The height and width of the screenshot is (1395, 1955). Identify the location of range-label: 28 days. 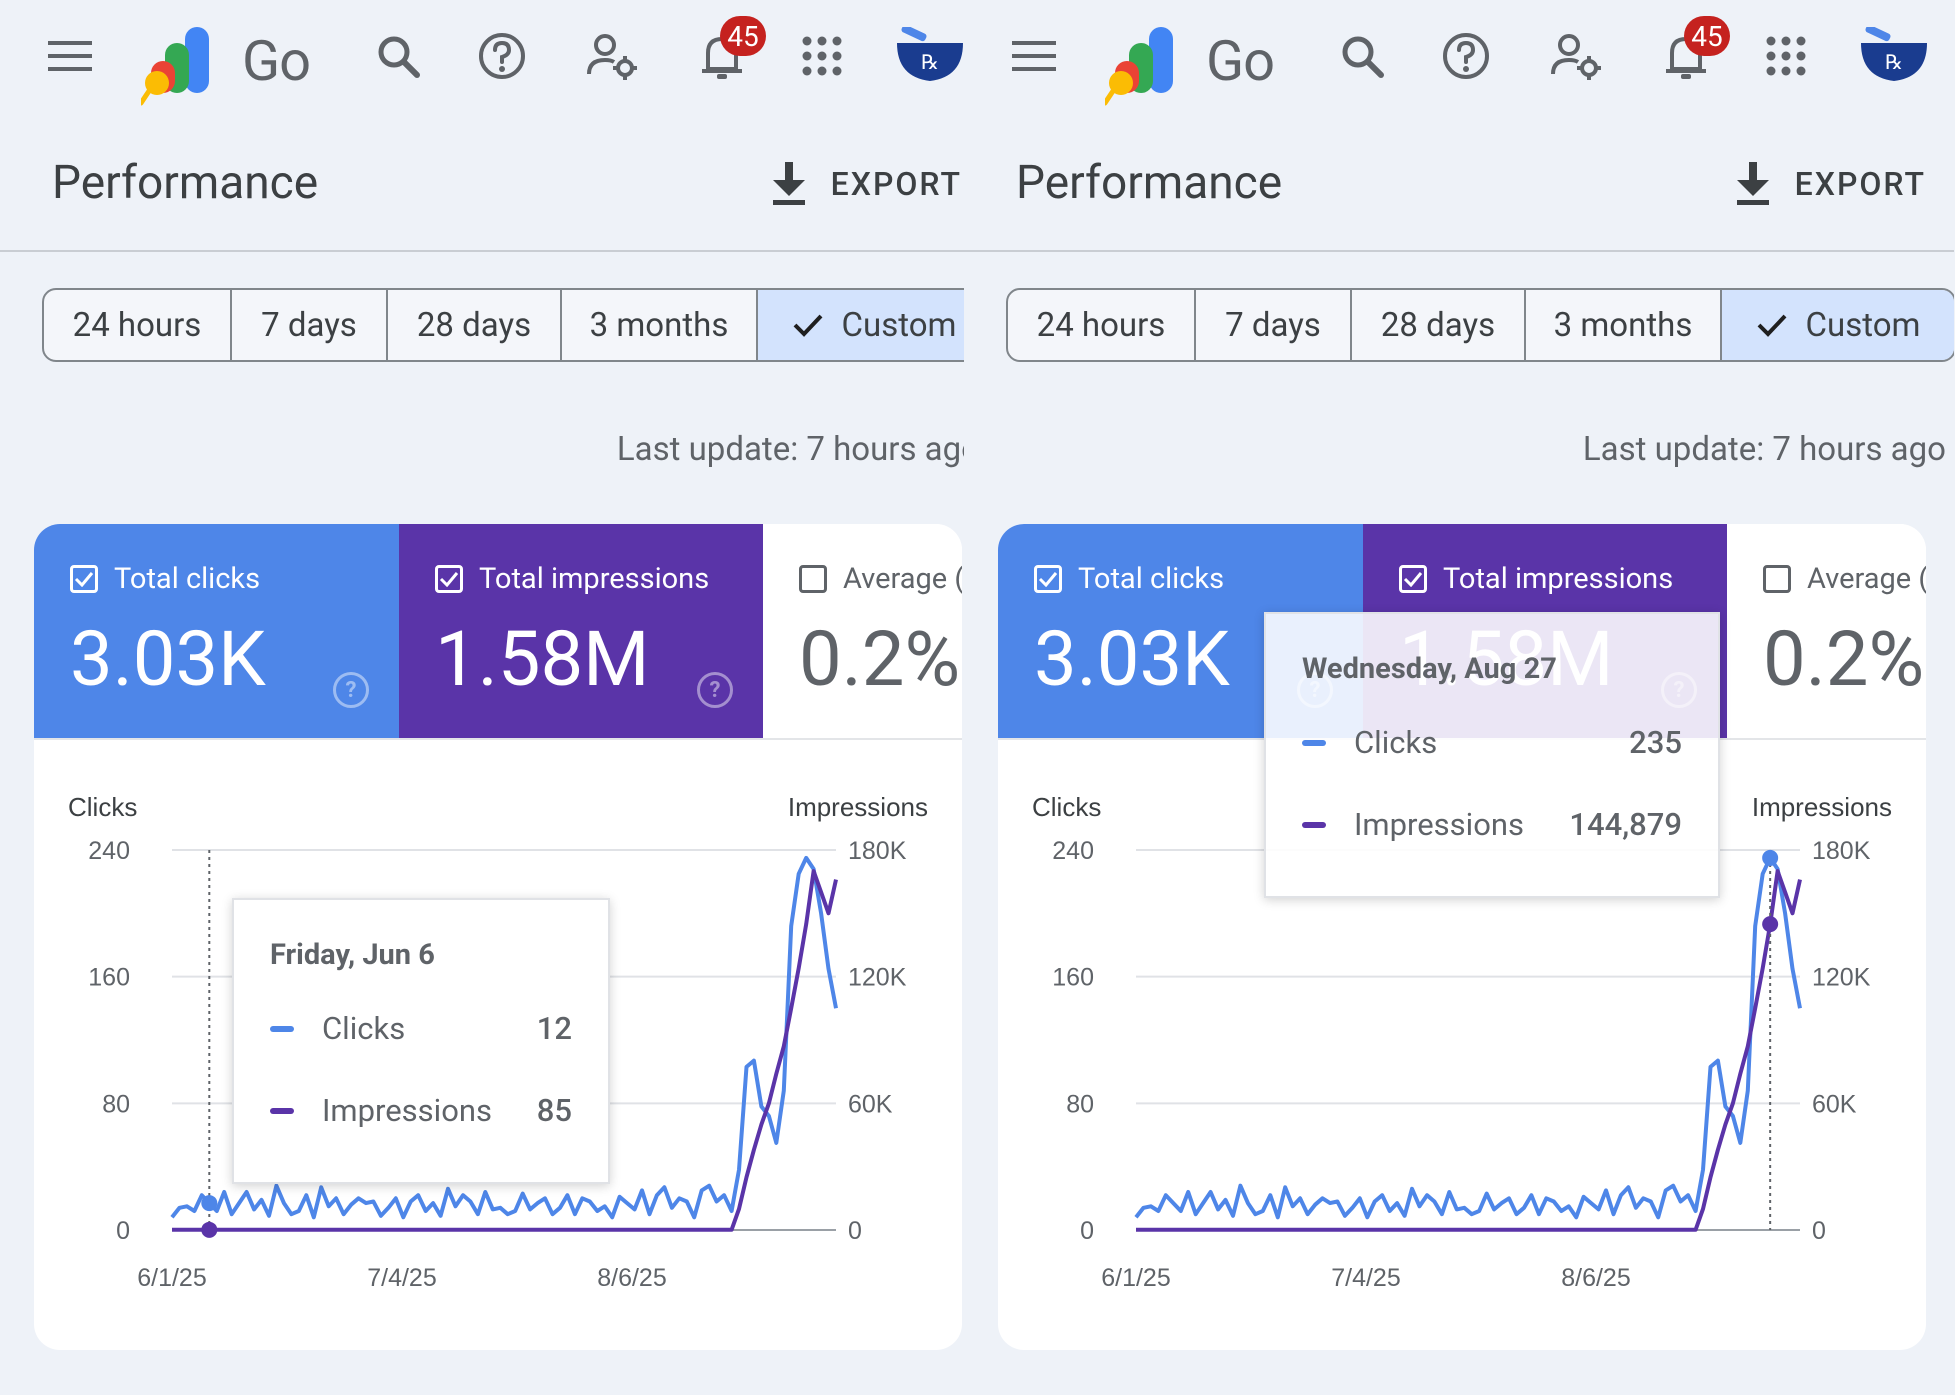
(474, 325).